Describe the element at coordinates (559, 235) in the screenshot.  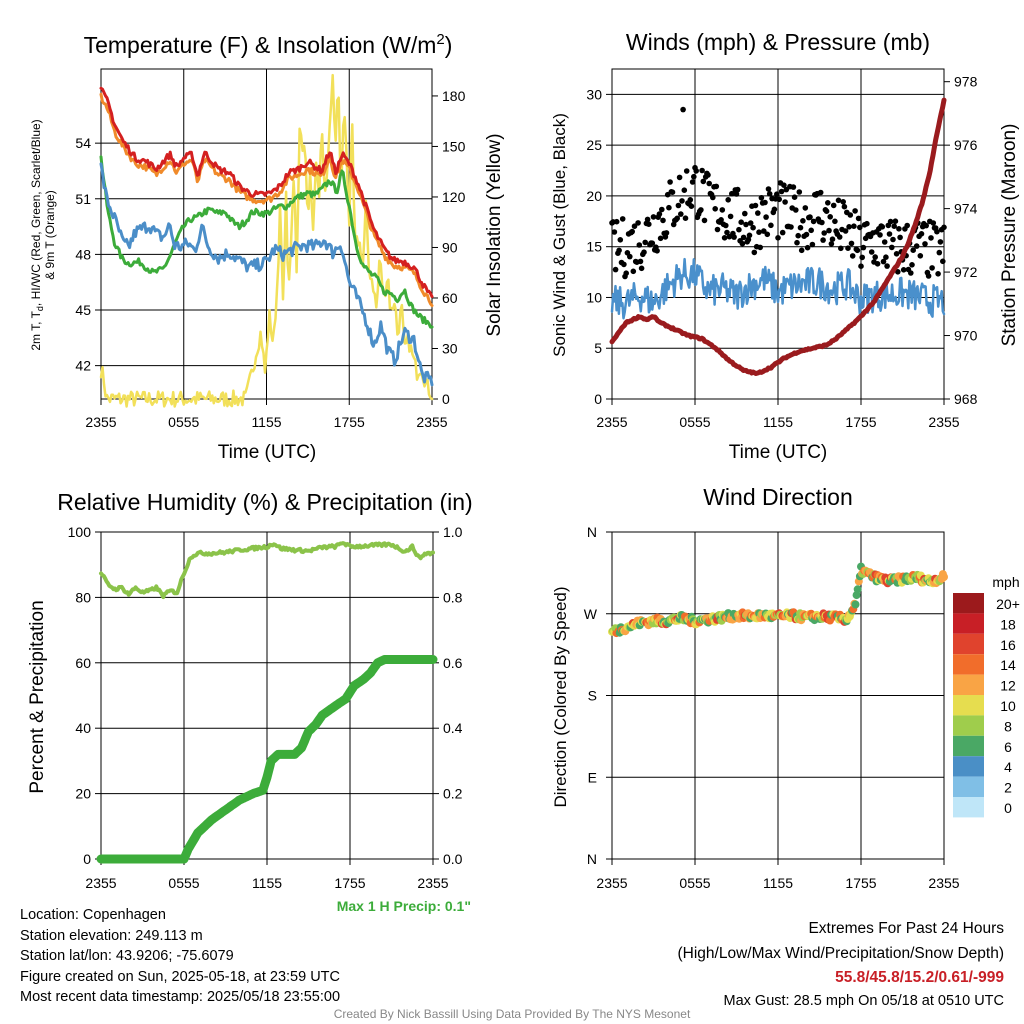
I see `winds-y-left-label: Sonic Wind & Gust (Blue, Black)` at that location.